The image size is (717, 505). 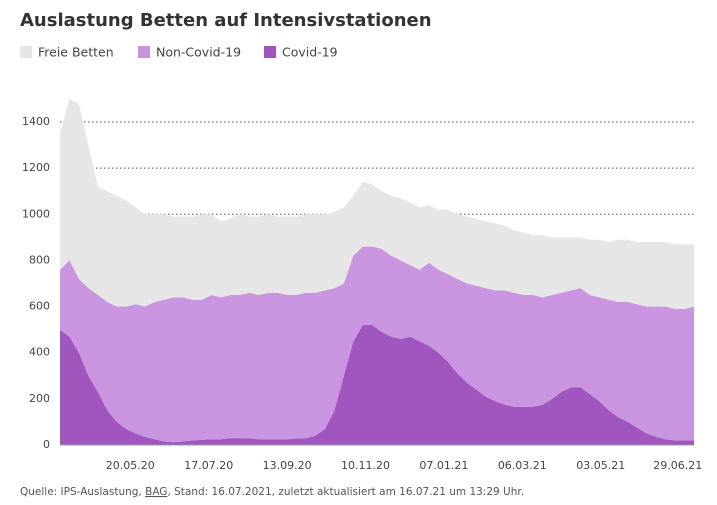 What do you see at coordinates (36, 213) in the screenshot?
I see `y-tick-label: 1000` at bounding box center [36, 213].